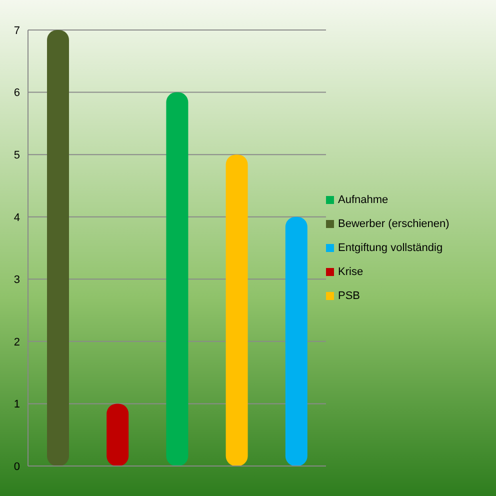 The height and width of the screenshot is (496, 496). Describe the element at coordinates (17, 404) in the screenshot. I see `y-tick-label: 1` at that location.